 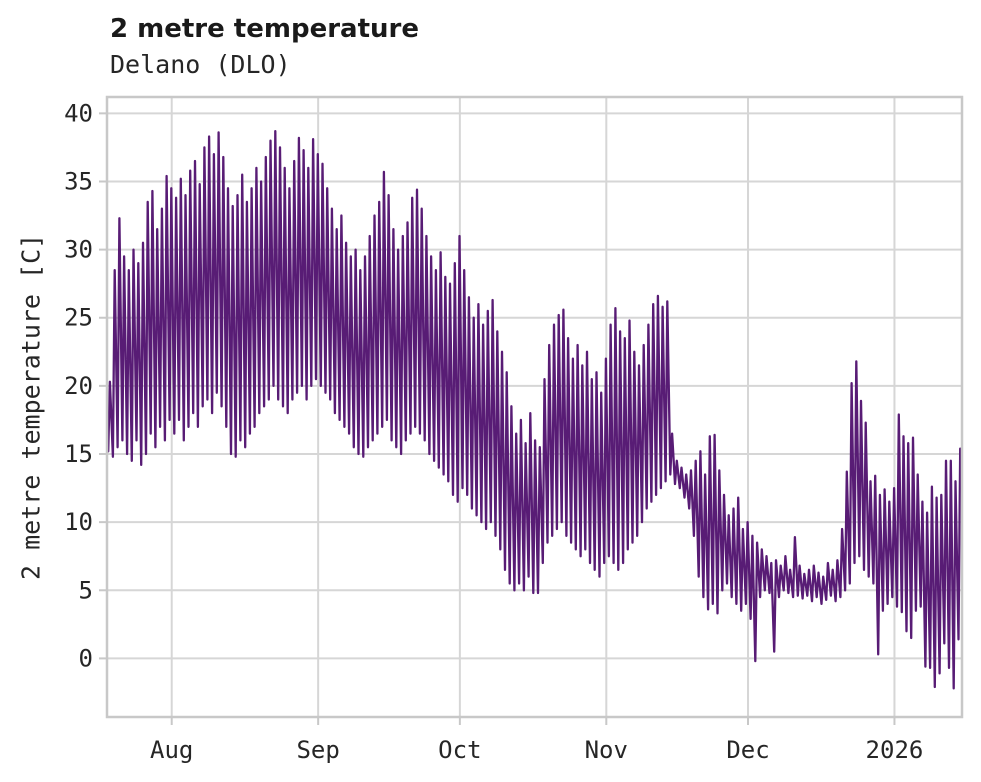 What do you see at coordinates (200, 64) in the screenshot?
I see `chart-subtitle: Delano (DLO)` at bounding box center [200, 64].